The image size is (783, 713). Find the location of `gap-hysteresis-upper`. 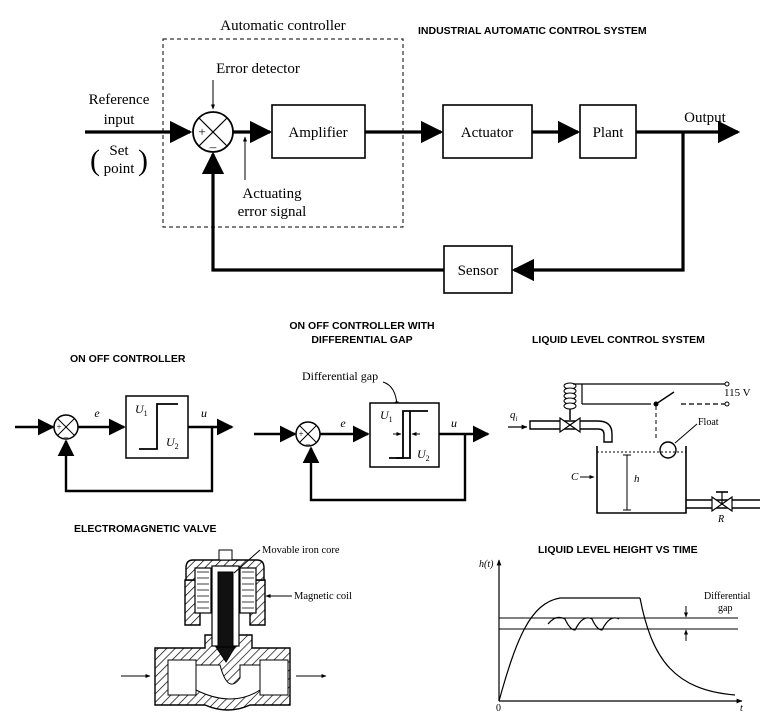

gap-hysteresis-upper is located at coordinates (403, 435).